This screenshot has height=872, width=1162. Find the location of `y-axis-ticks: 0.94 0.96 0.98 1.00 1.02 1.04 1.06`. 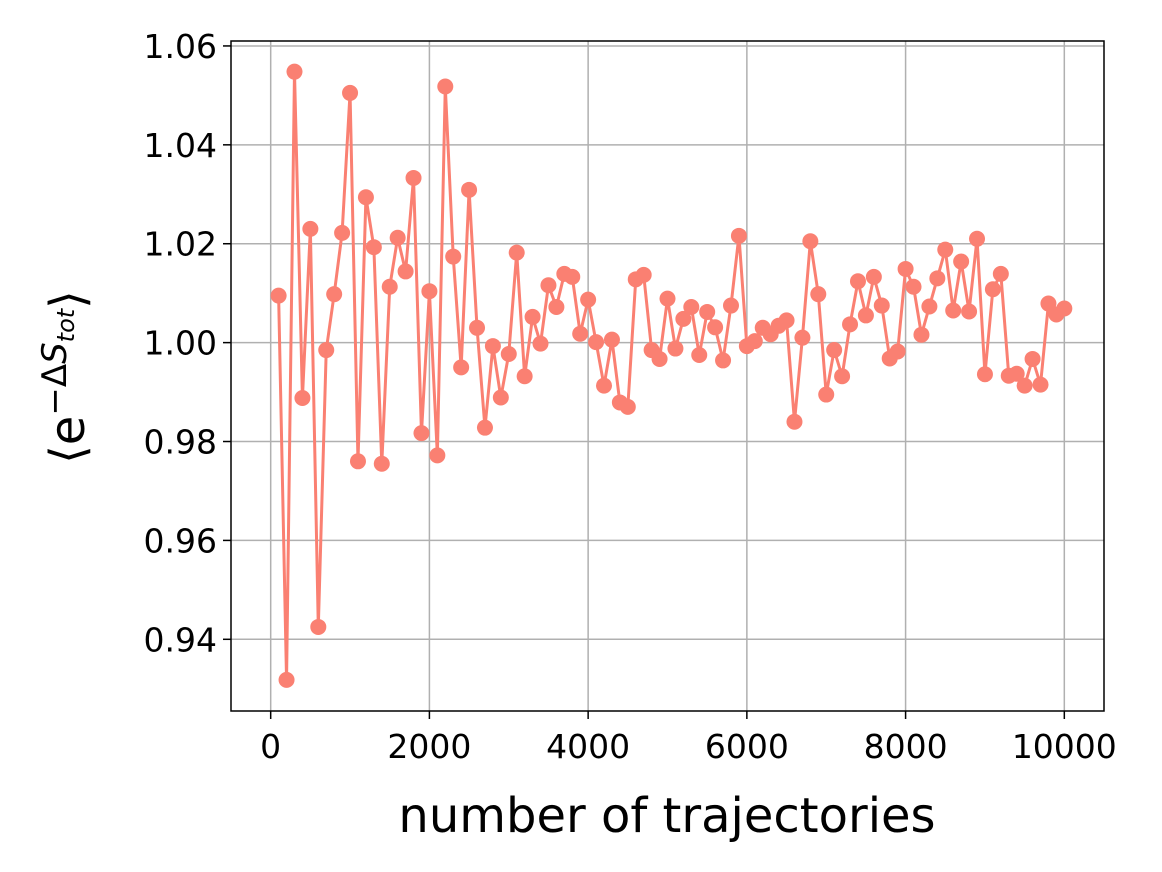

y-axis-ticks: 0.94 0.96 0.98 1.00 1.02 1.04 1.06 is located at coordinates (187, 343).